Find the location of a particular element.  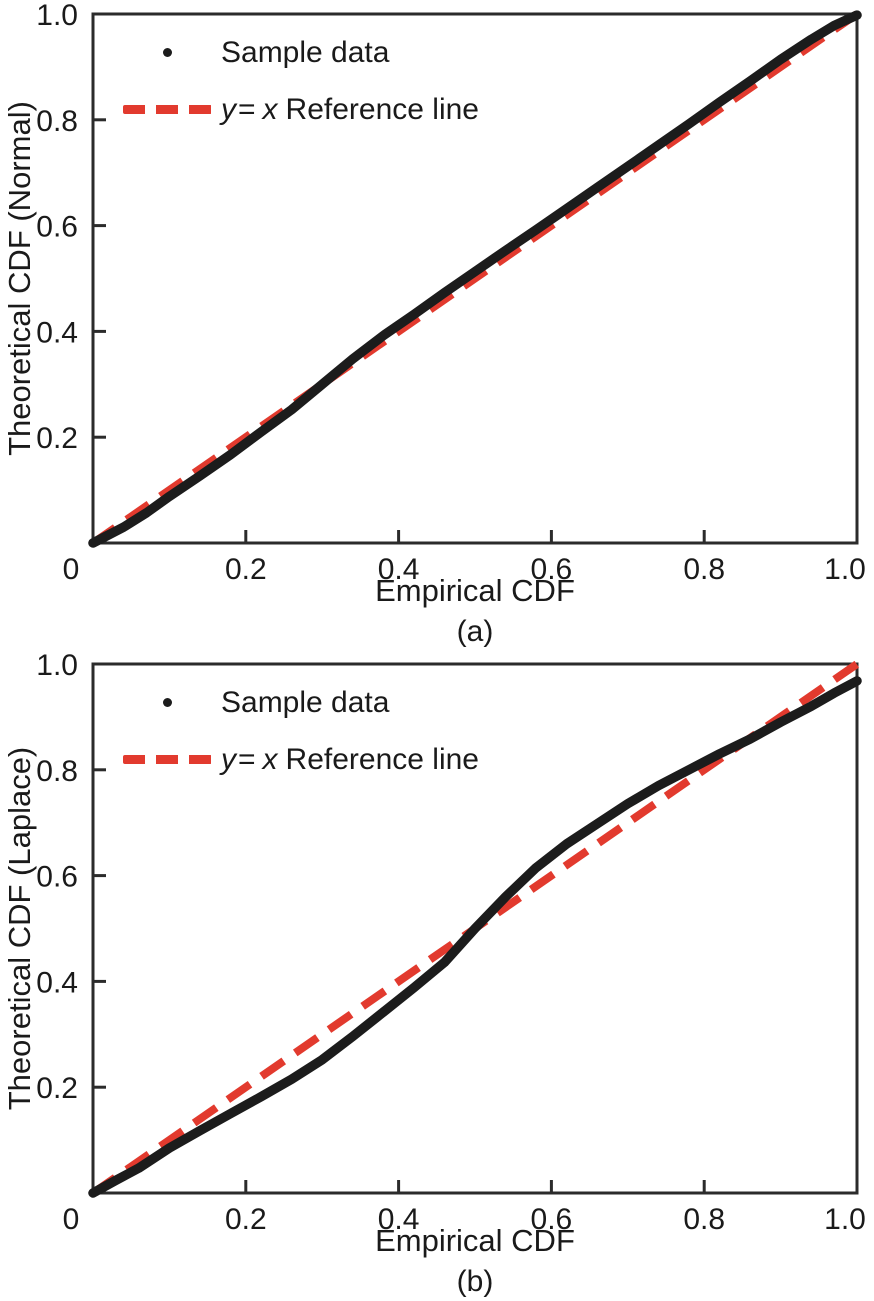

y-axis-label: Theoretical CDF (Normal) is located at coordinates (19, 278).